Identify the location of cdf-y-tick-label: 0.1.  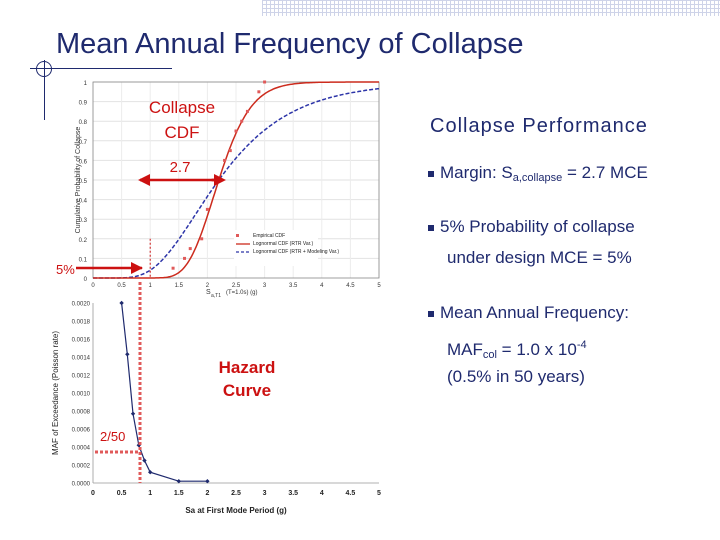
(83, 260).